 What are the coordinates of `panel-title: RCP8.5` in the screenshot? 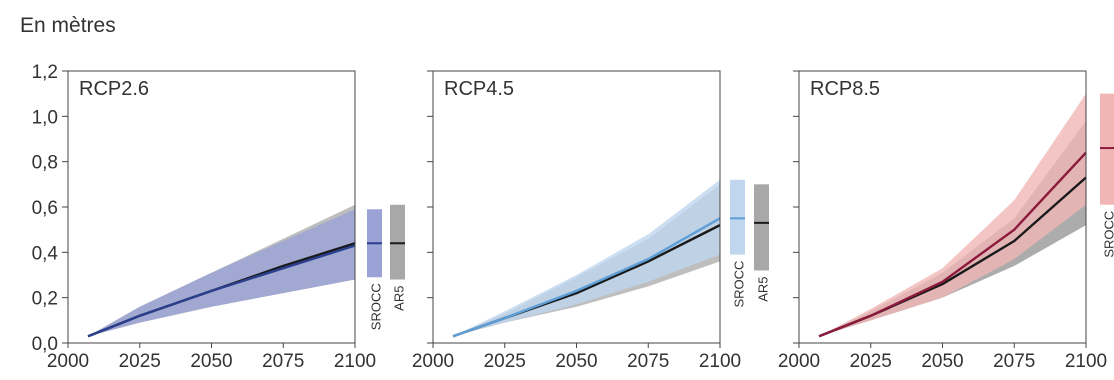 It's located at (845, 89).